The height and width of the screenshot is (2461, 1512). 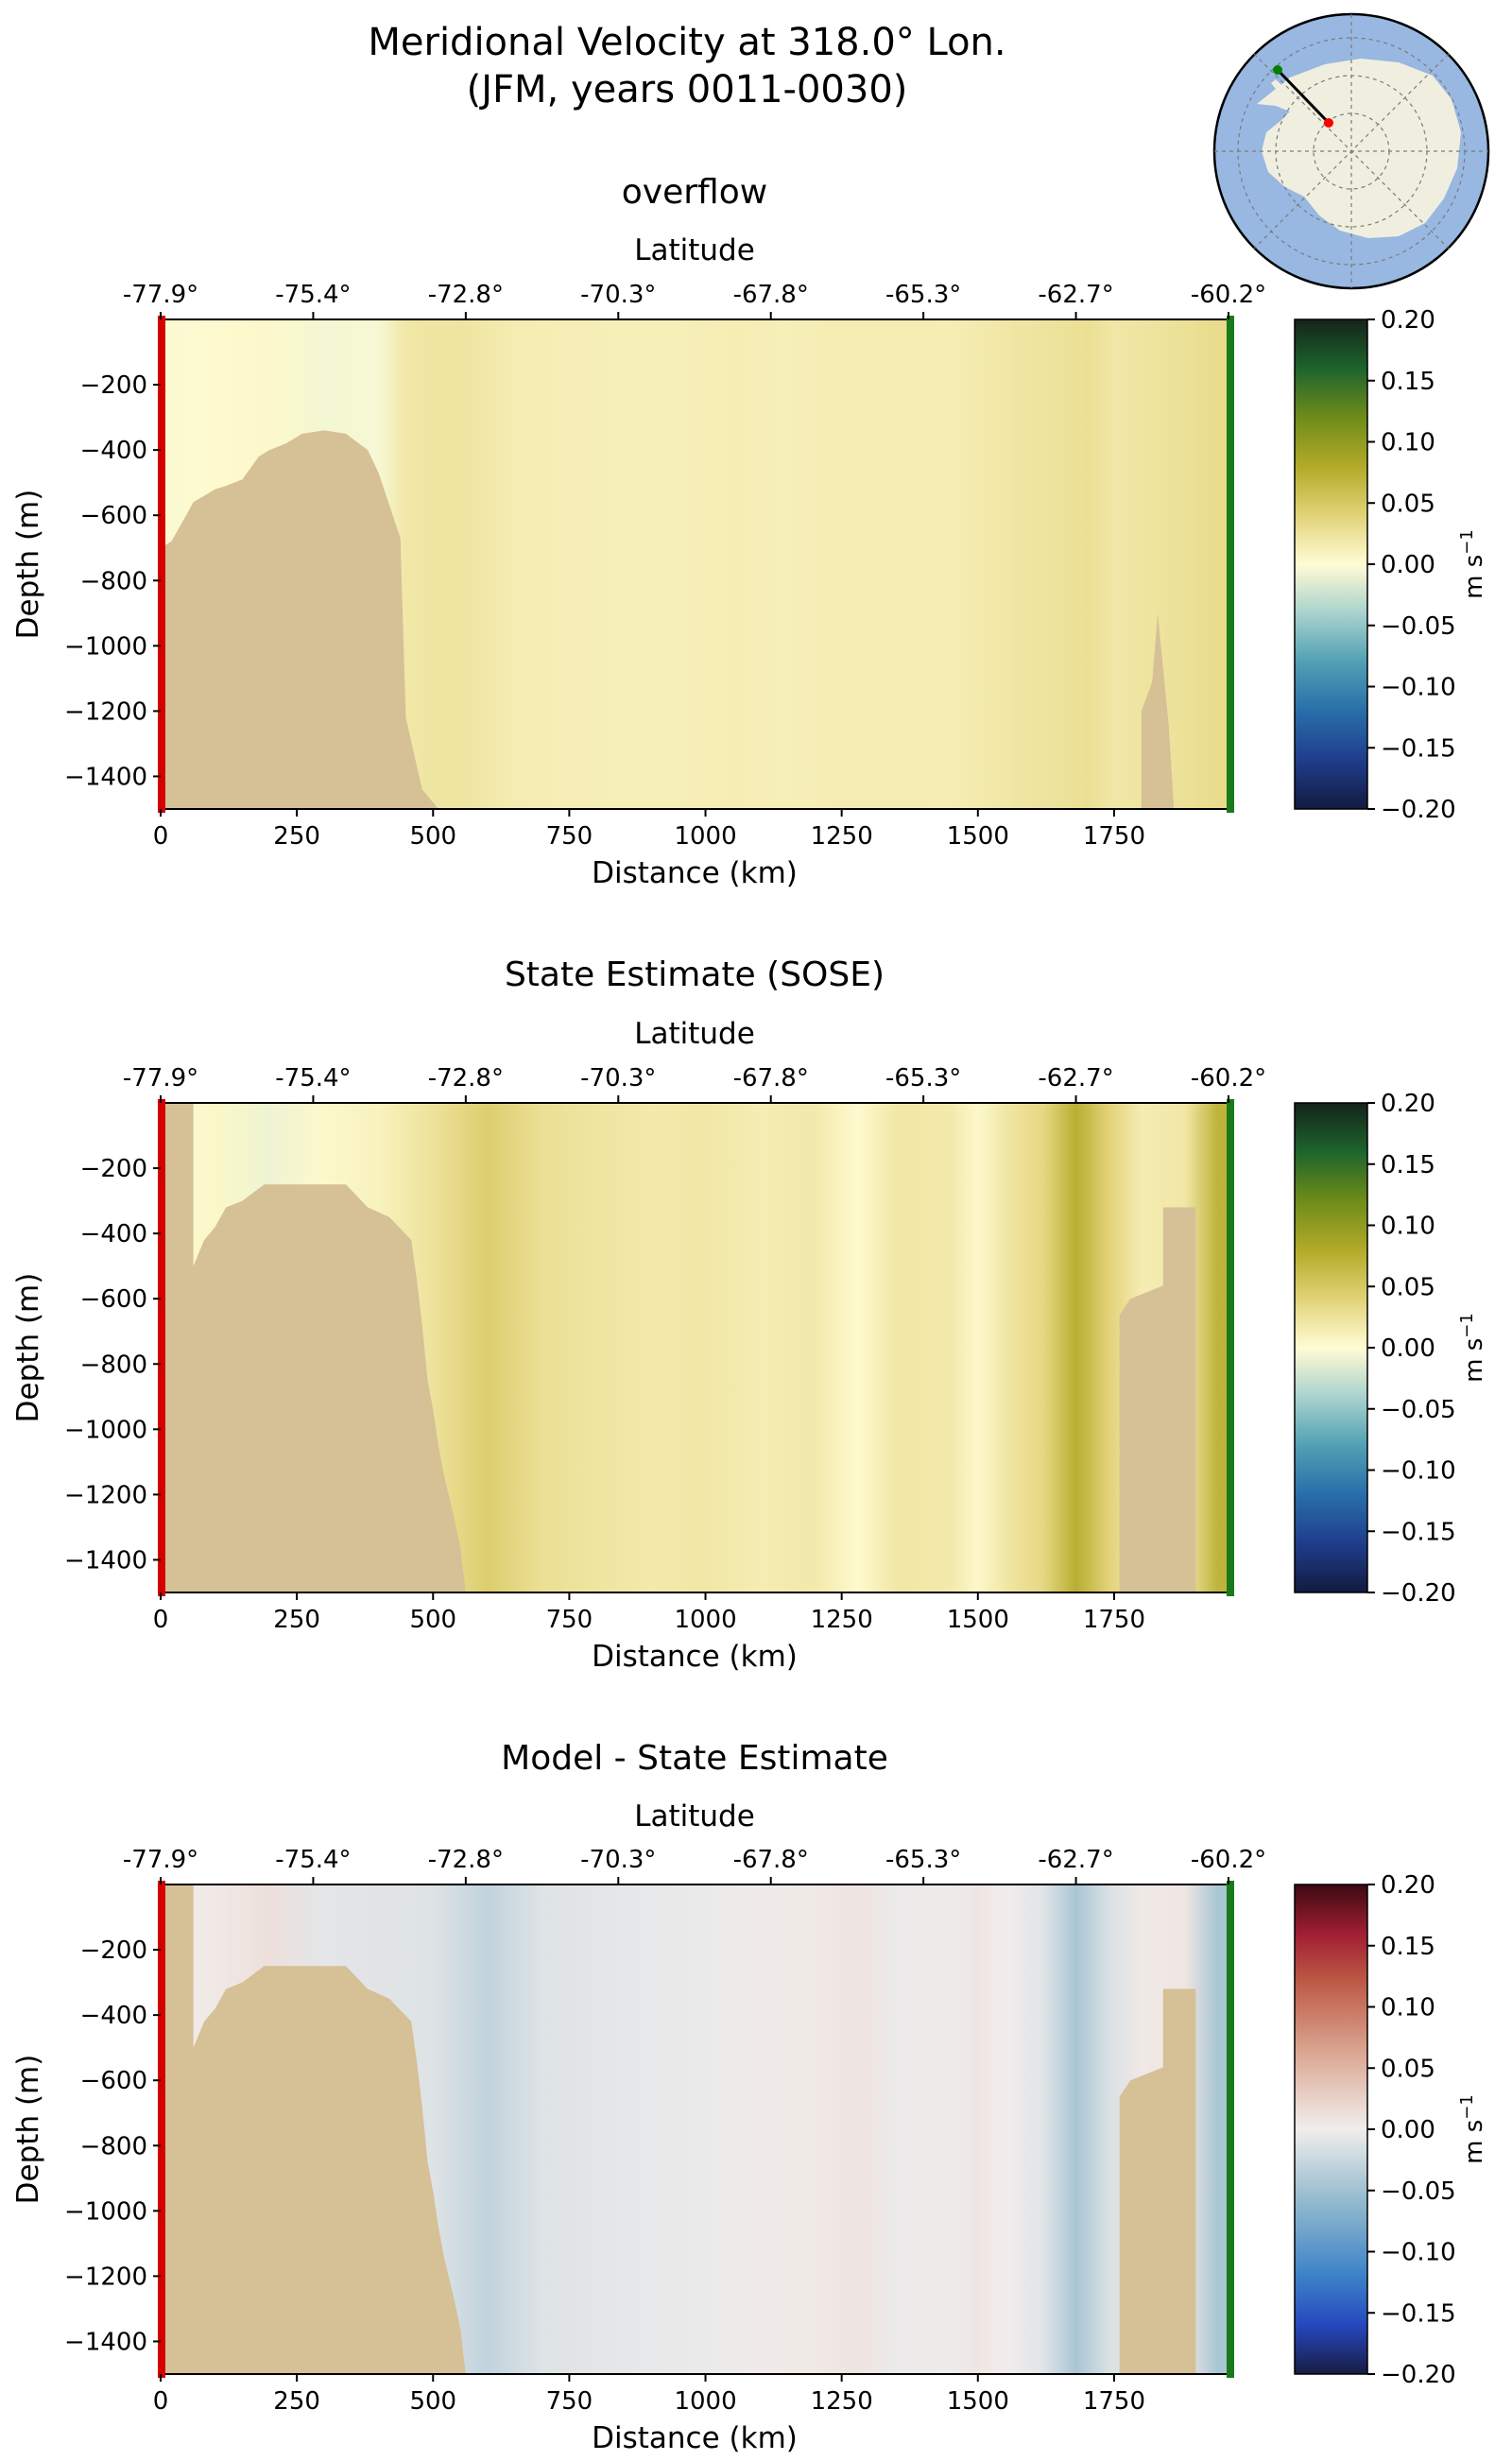 I want to click on inset-section-line, so click(x=1303, y=96).